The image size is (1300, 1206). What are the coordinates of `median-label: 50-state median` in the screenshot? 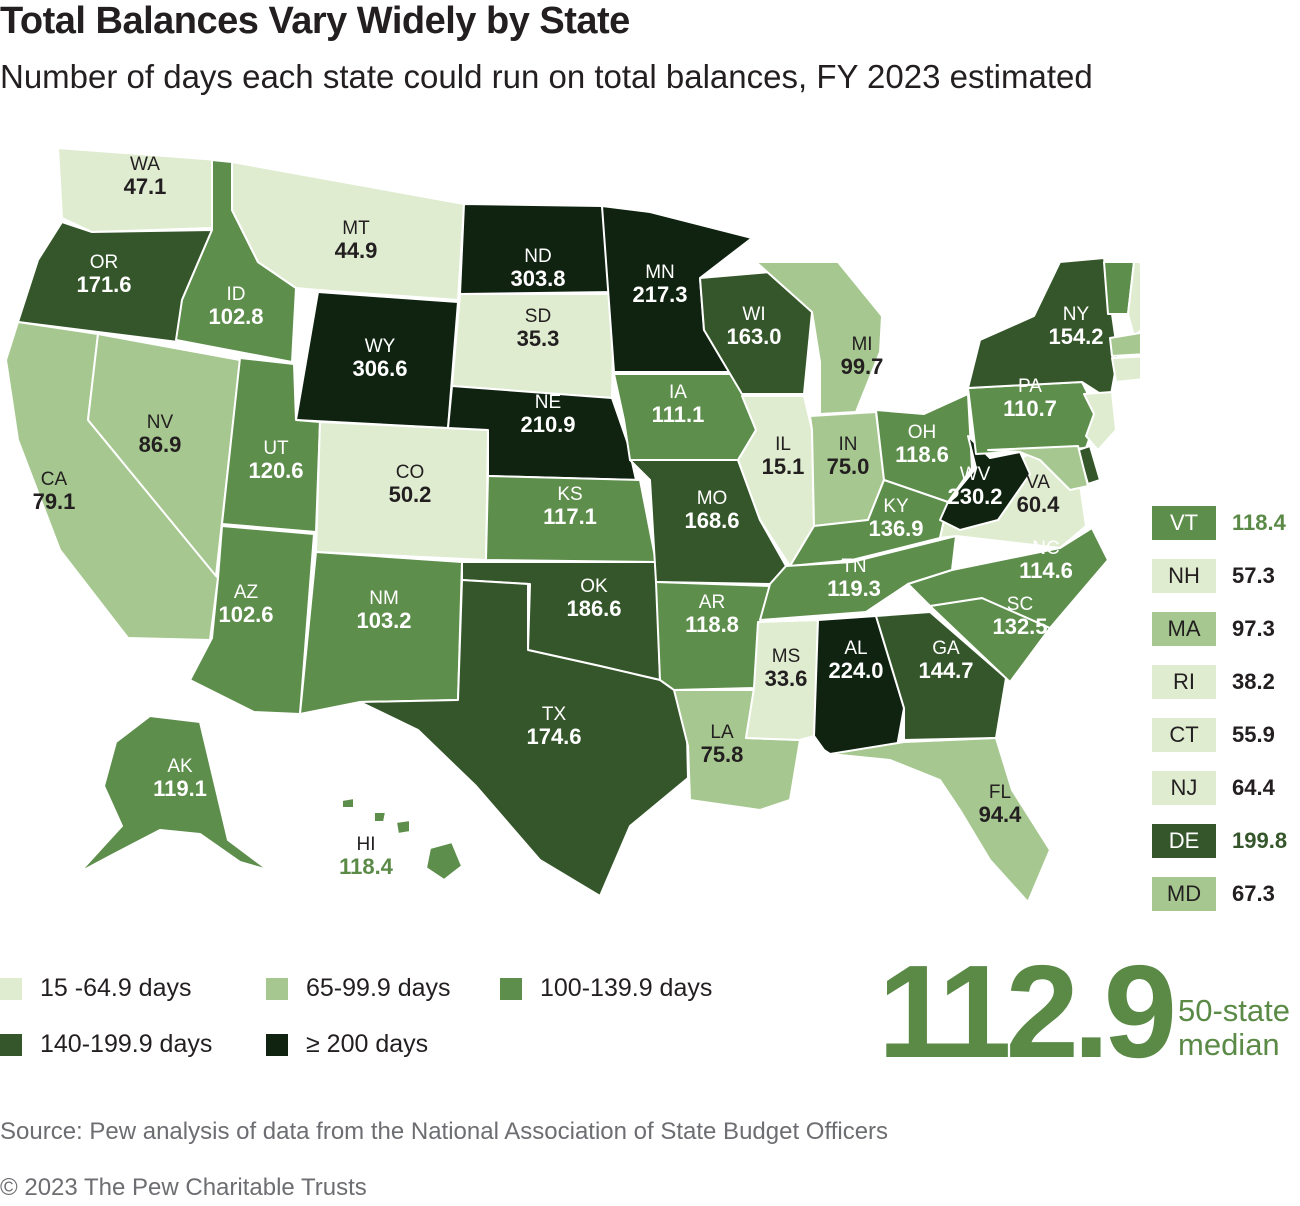 It's located at (1234, 1028).